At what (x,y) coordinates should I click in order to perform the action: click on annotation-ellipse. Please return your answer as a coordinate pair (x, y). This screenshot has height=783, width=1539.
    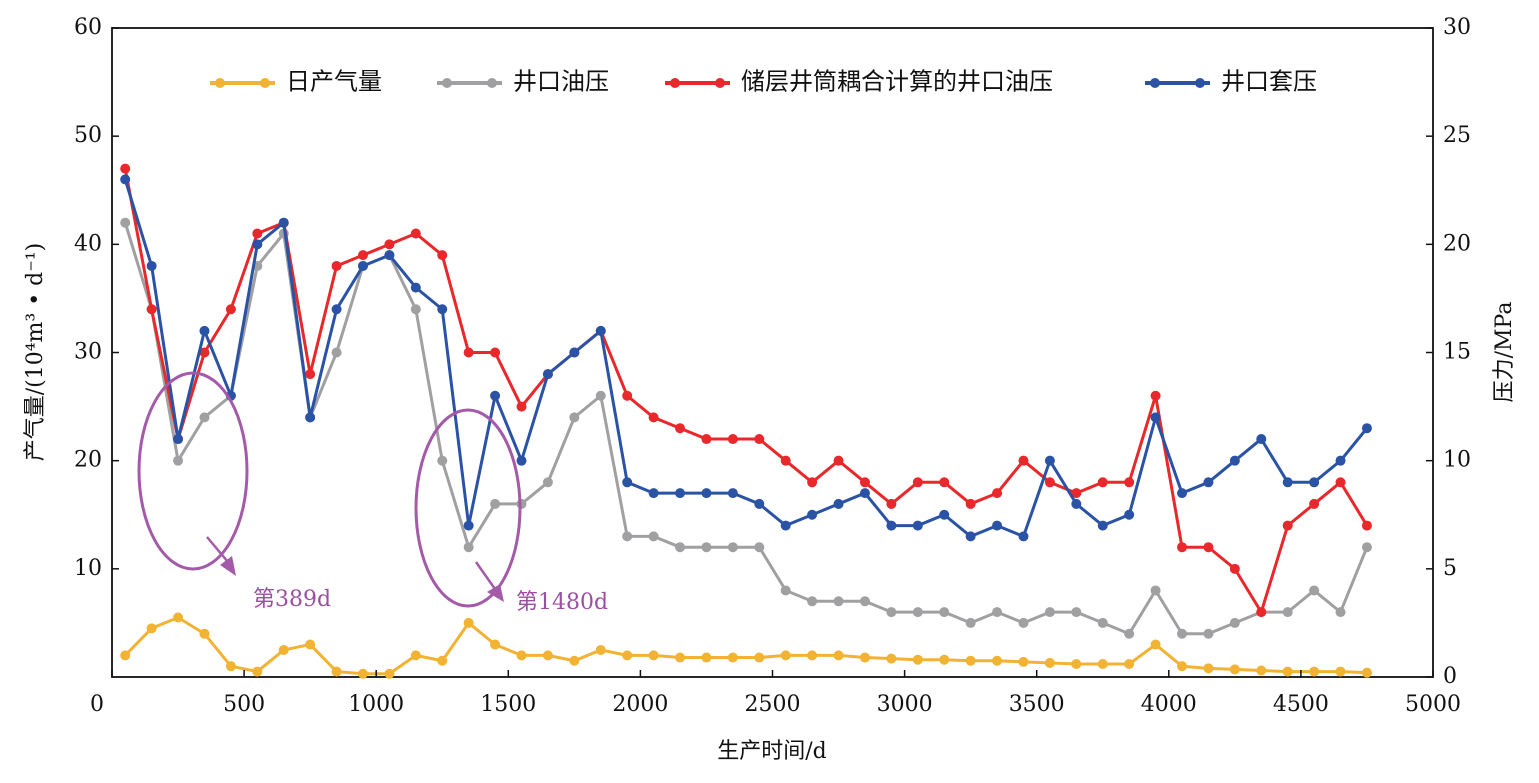
    Looking at the image, I should click on (468, 508).